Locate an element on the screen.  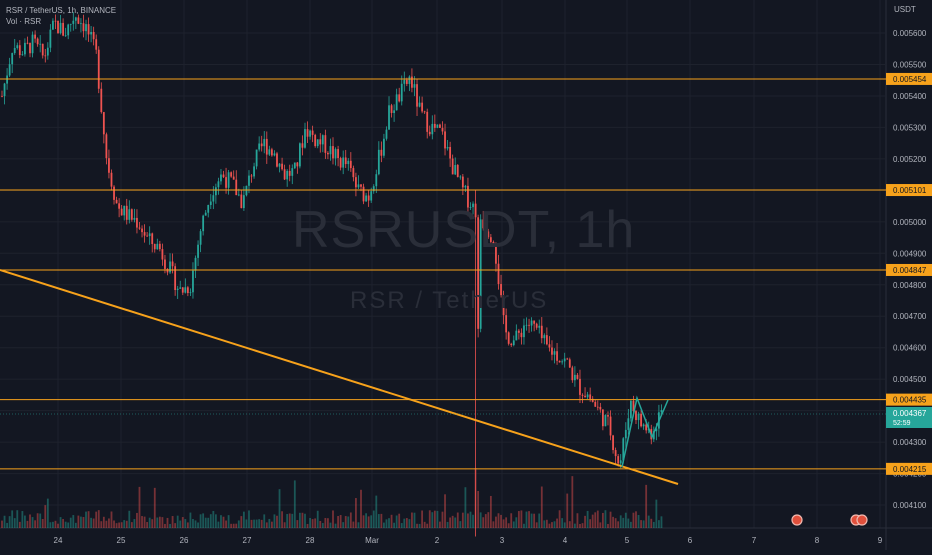
price-tick-label: 0.005500 is located at coordinates (910, 64).